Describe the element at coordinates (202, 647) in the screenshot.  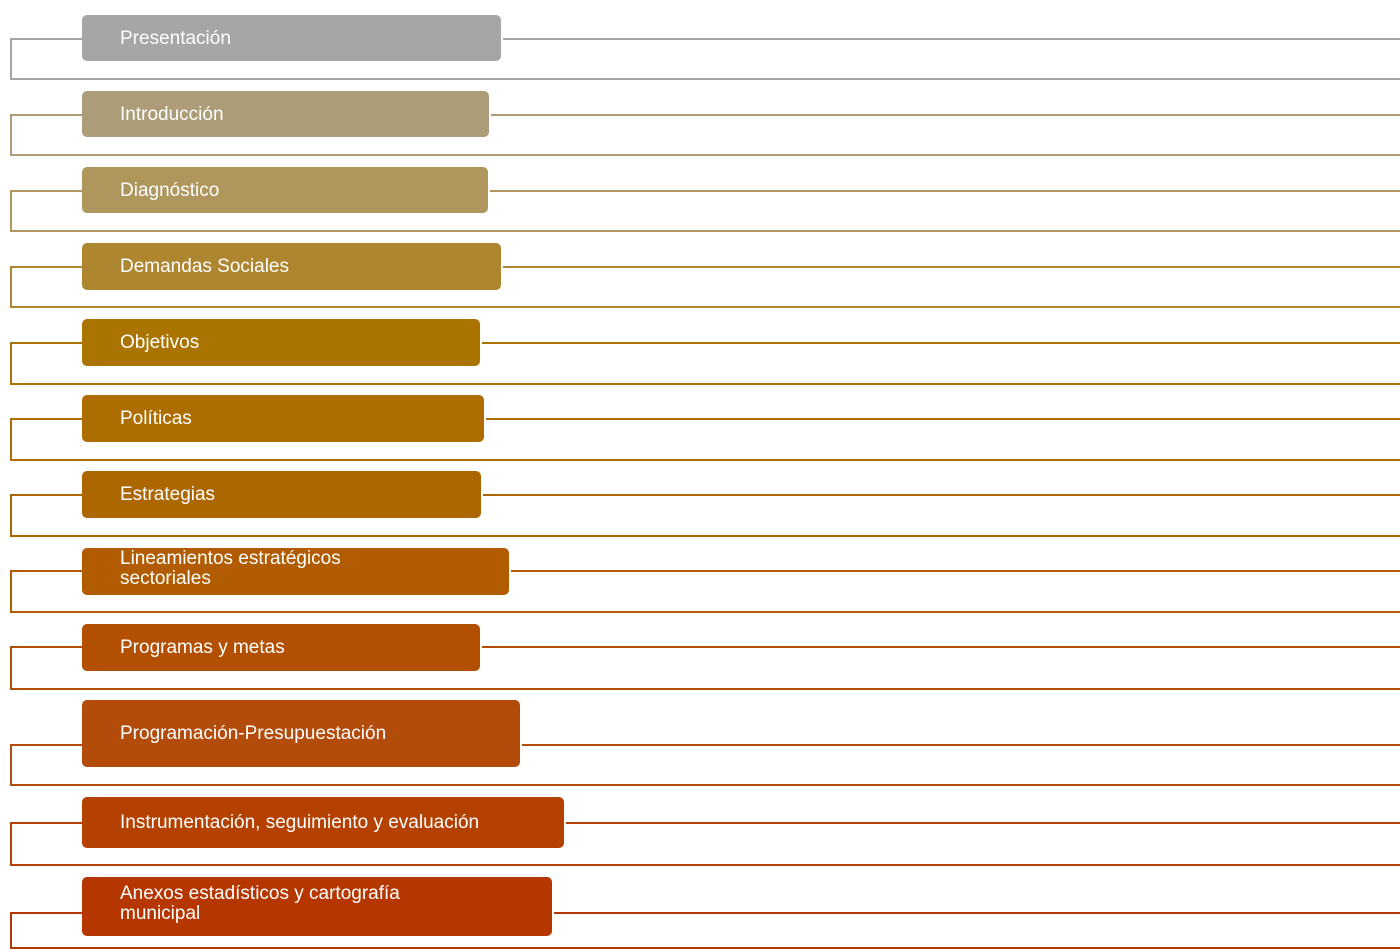
I see `section-label: Programas y metas` at that location.